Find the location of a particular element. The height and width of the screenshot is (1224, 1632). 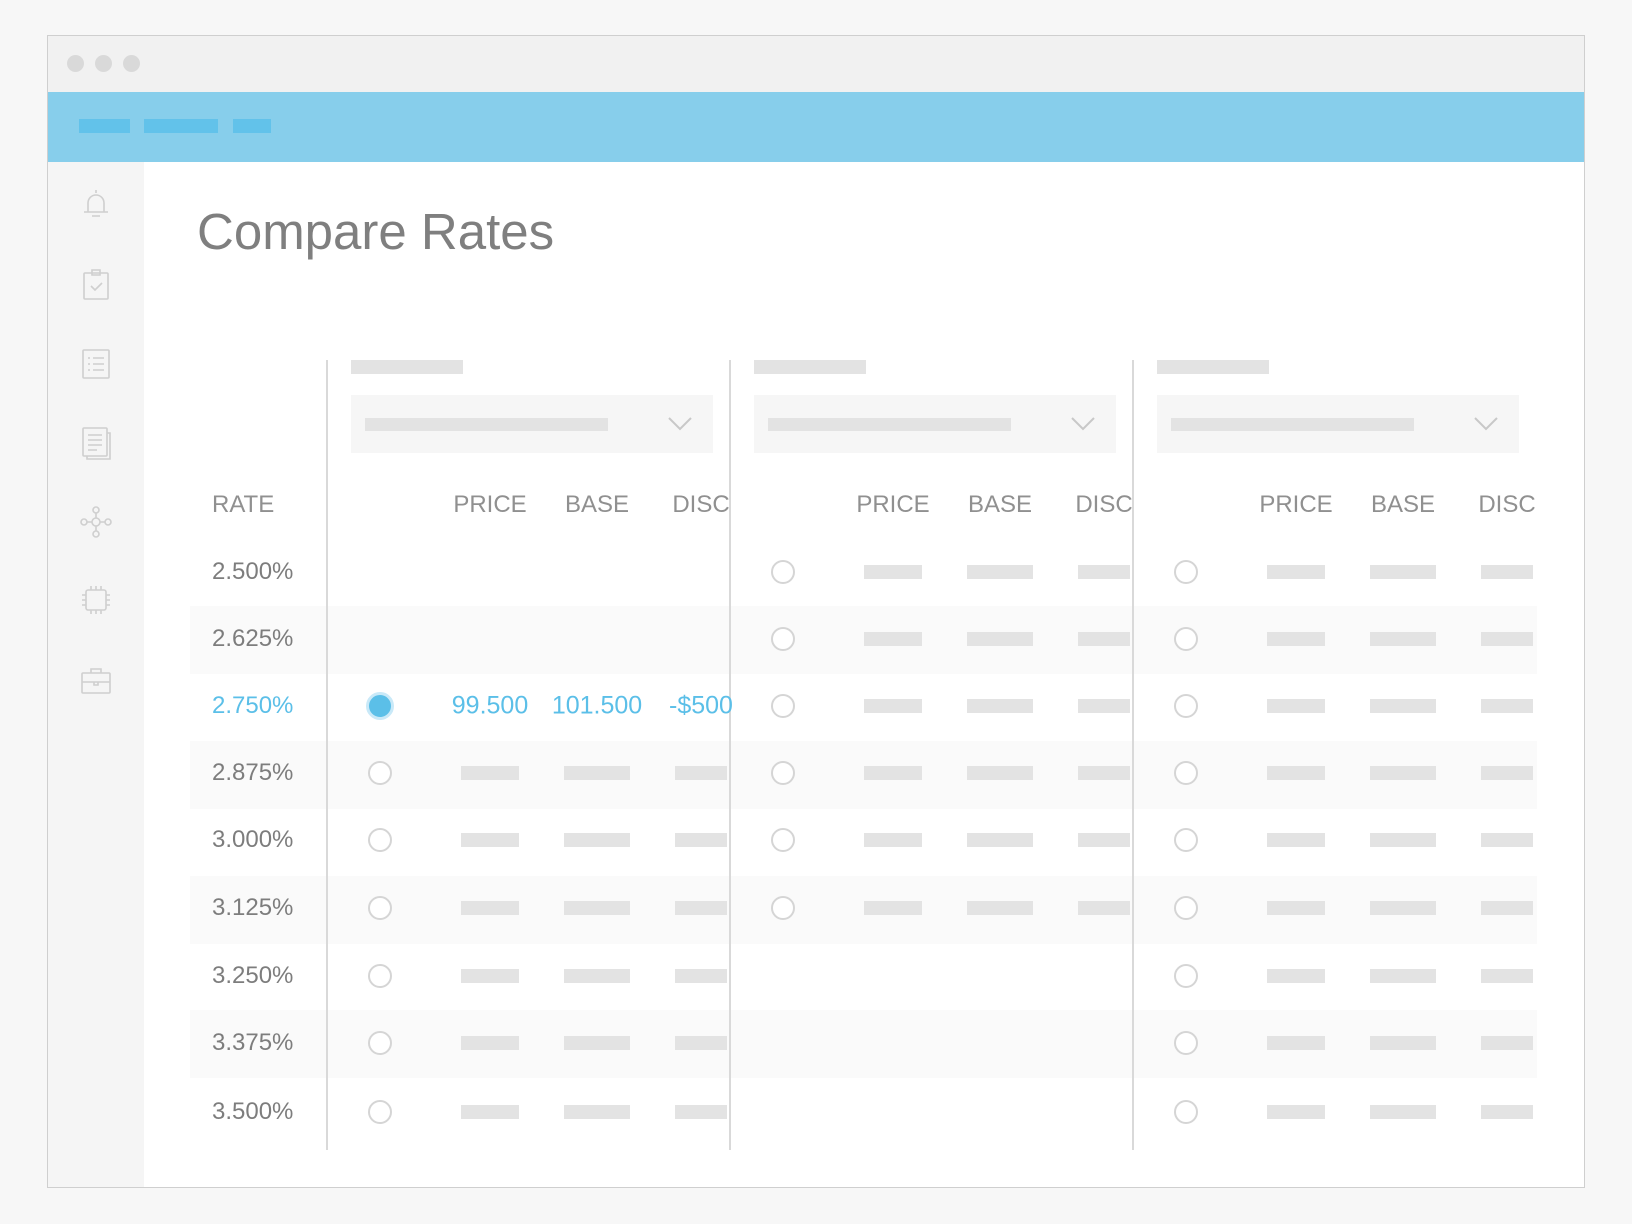

top-nav-bar is located at coordinates (816, 127).